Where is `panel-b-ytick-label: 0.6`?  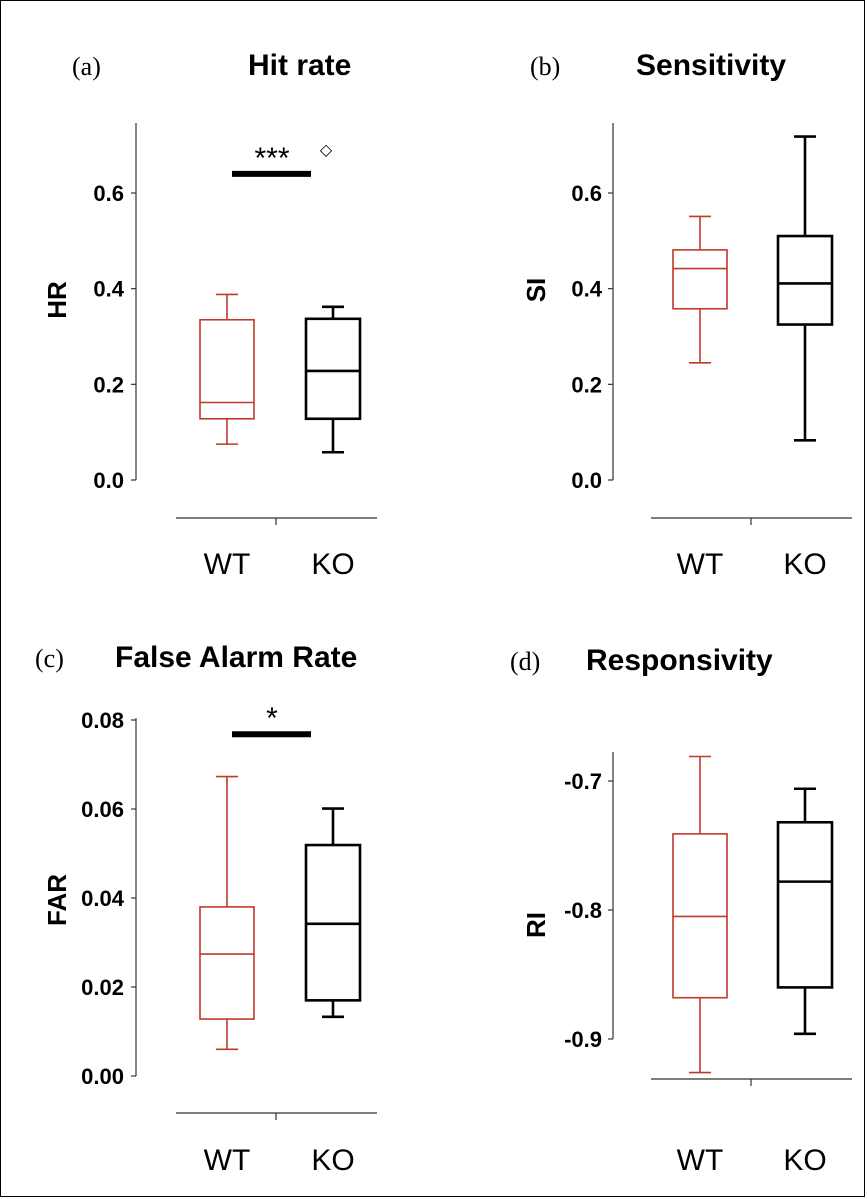 panel-b-ytick-label: 0.6 is located at coordinates (586, 193).